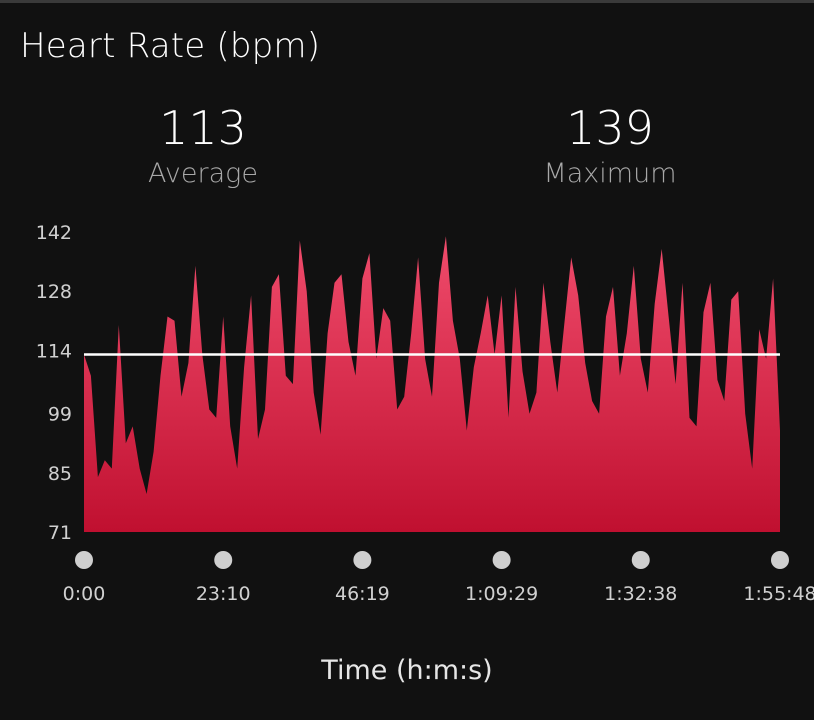 The width and height of the screenshot is (814, 720). What do you see at coordinates (60, 415) in the screenshot?
I see `y-tick-label: 99` at bounding box center [60, 415].